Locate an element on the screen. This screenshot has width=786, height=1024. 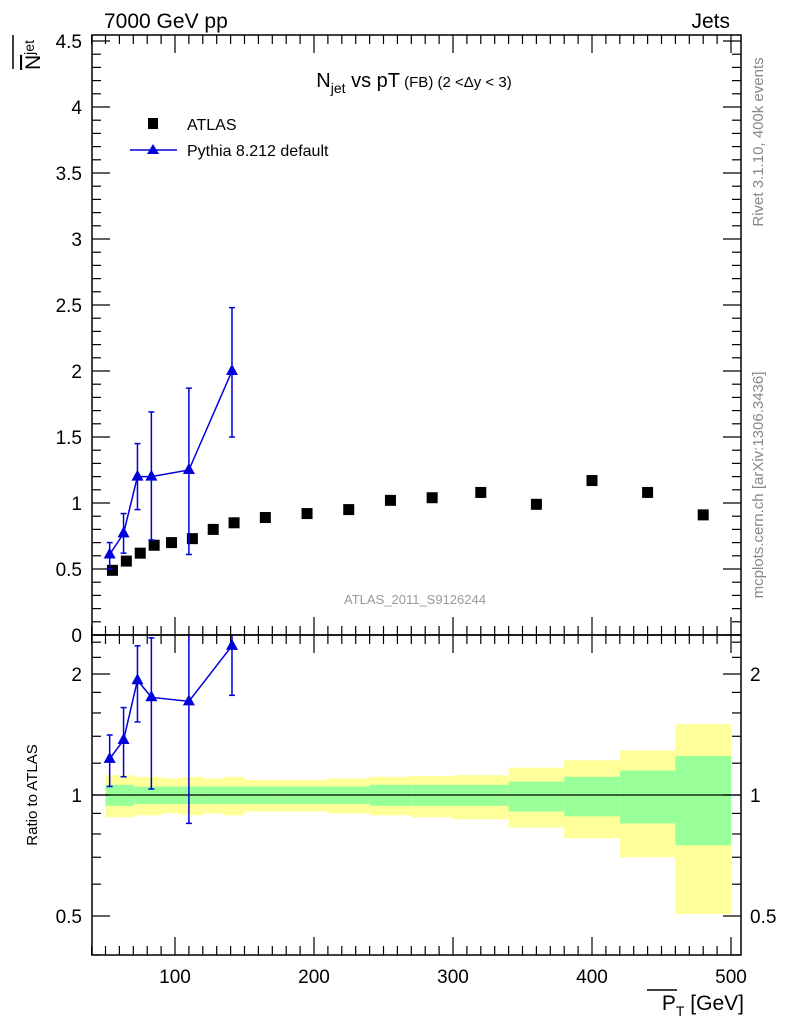
y-tick-label: 2.5 is located at coordinates (69, 306).